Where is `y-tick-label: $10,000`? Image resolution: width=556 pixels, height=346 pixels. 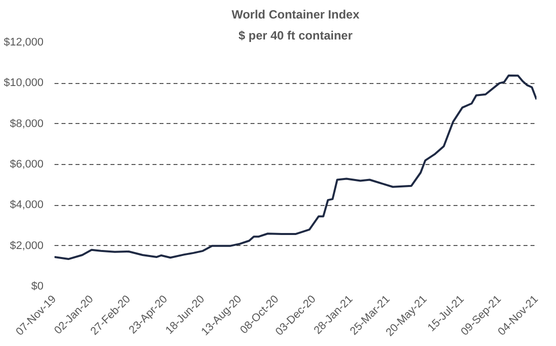 y-tick-label: $10,000 is located at coordinates (24, 83).